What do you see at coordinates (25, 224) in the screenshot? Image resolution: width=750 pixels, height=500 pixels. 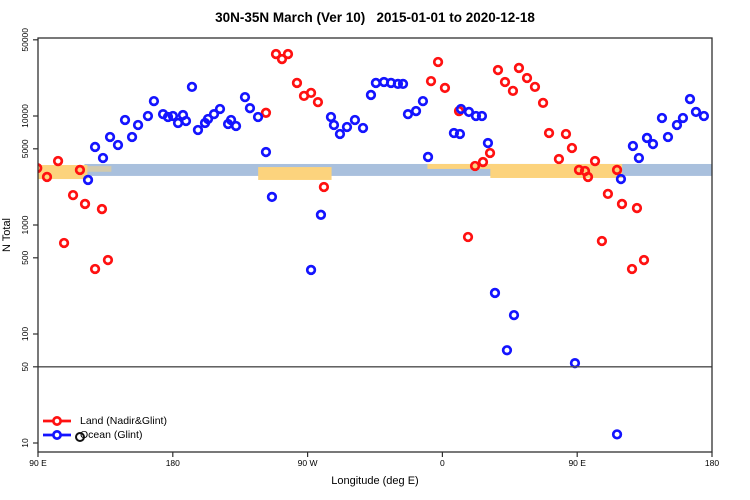 I see `y-tick-label: 1000` at bounding box center [25, 224].